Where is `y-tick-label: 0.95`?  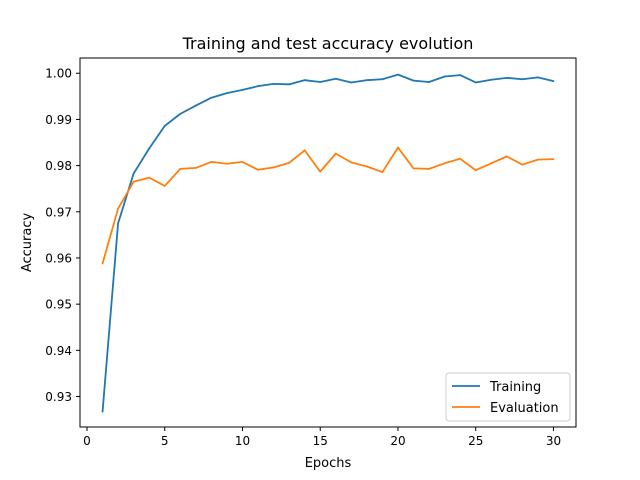 y-tick-label: 0.95 is located at coordinates (58, 305).